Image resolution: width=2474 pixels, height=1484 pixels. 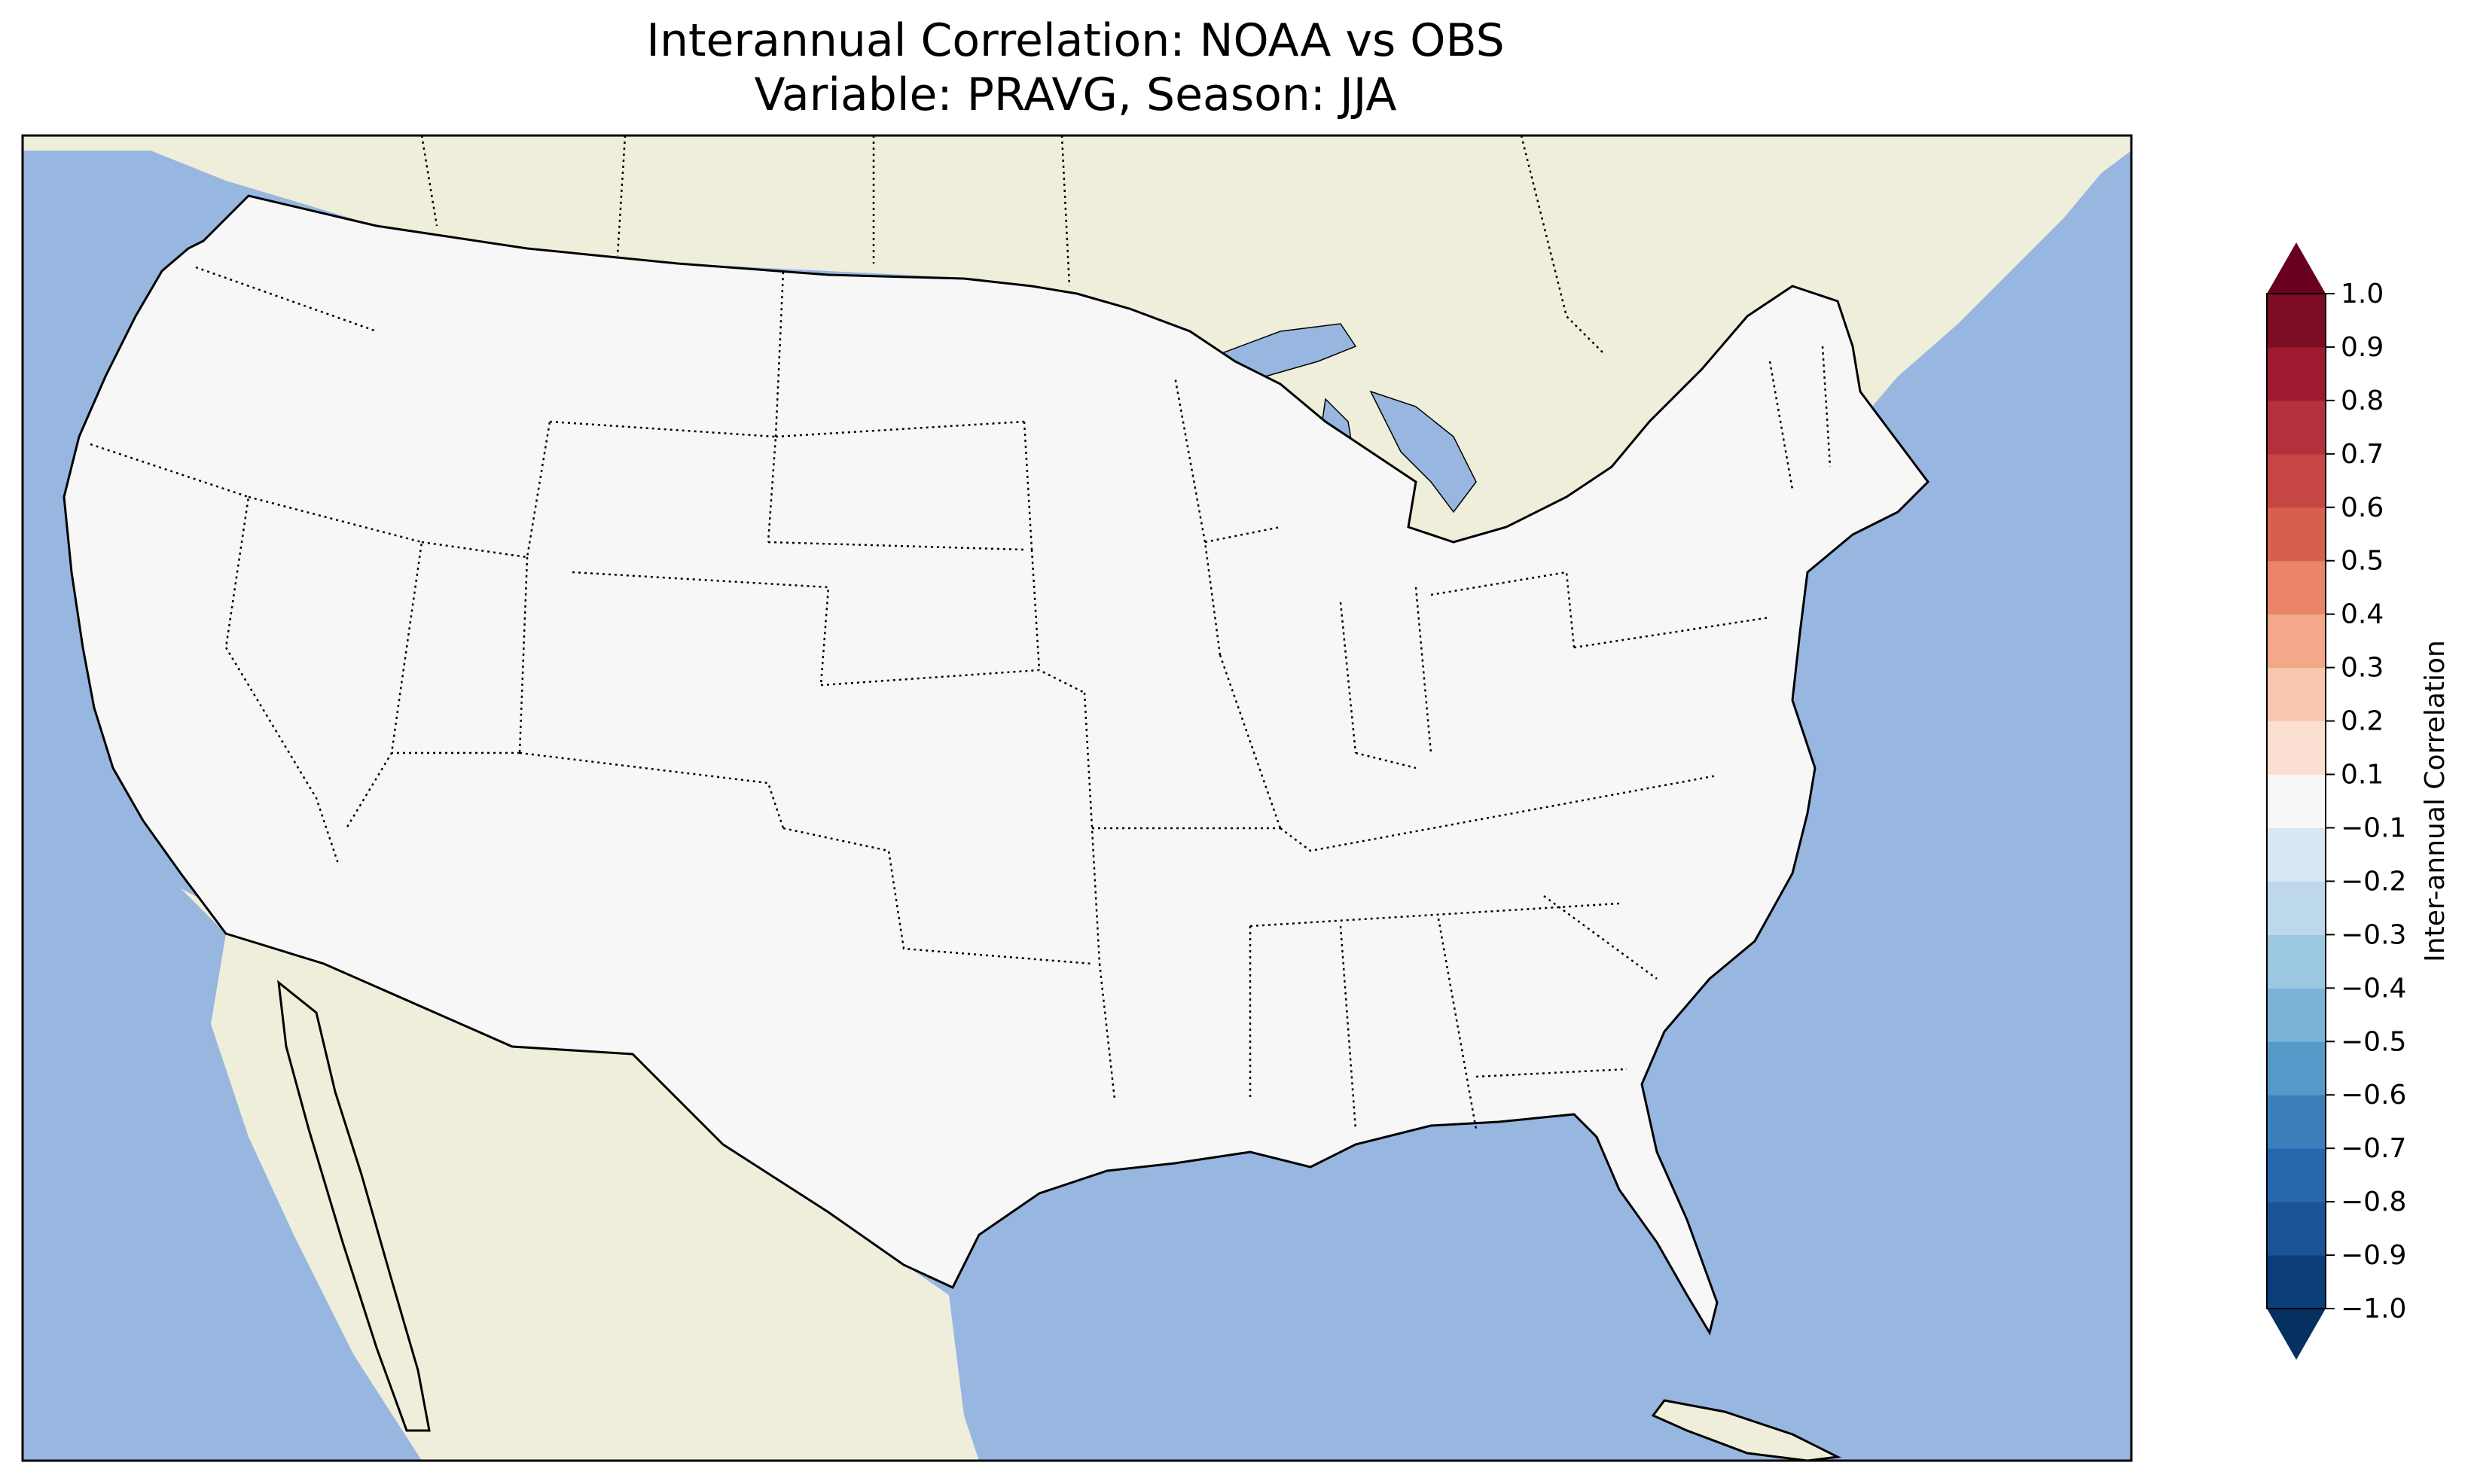 What do you see at coordinates (354, 1206) in the screenshot?
I see `baja-peninsula` at bounding box center [354, 1206].